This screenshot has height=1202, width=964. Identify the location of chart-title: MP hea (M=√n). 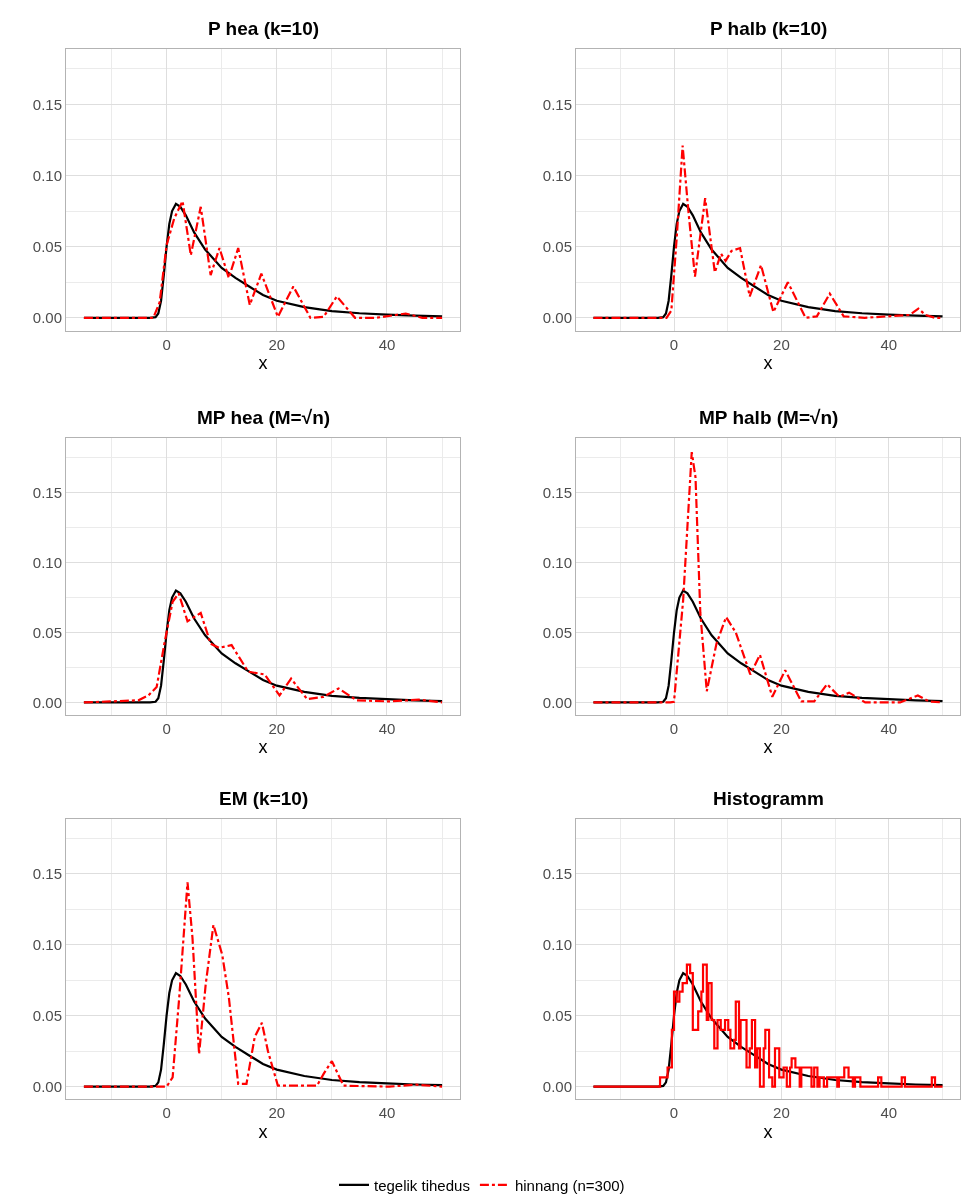
(264, 417).